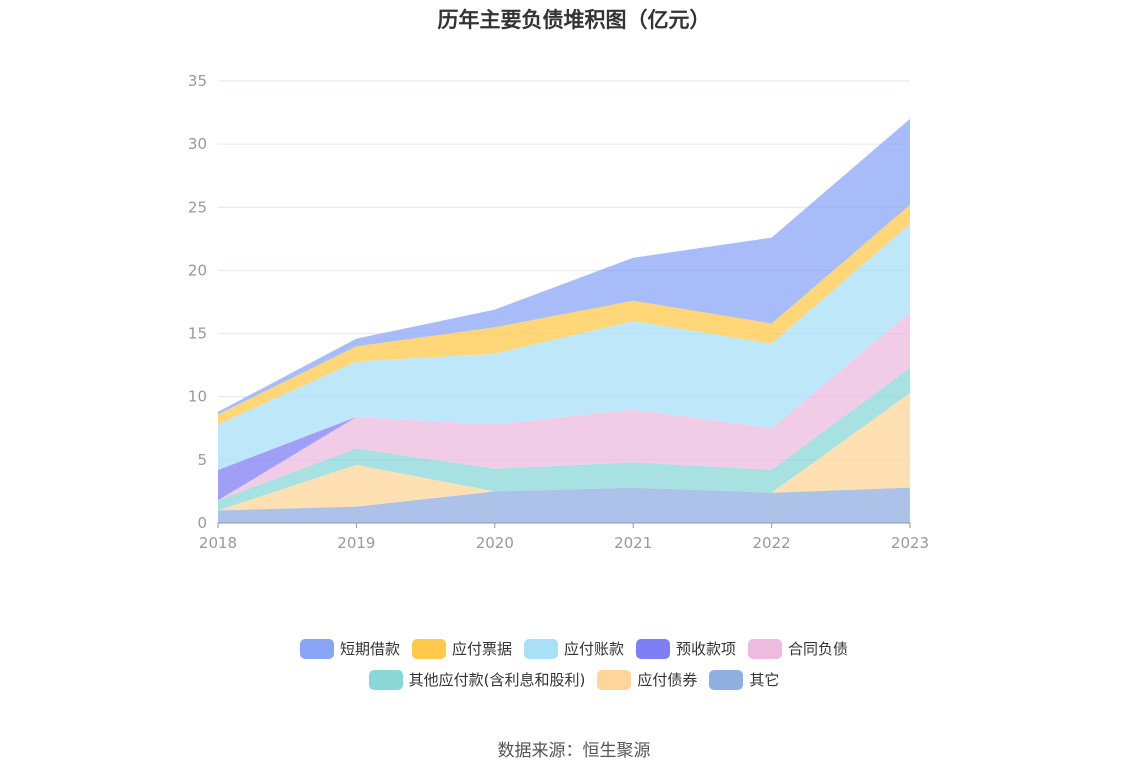  I want to click on y-tick-label: 15, so click(197, 334).